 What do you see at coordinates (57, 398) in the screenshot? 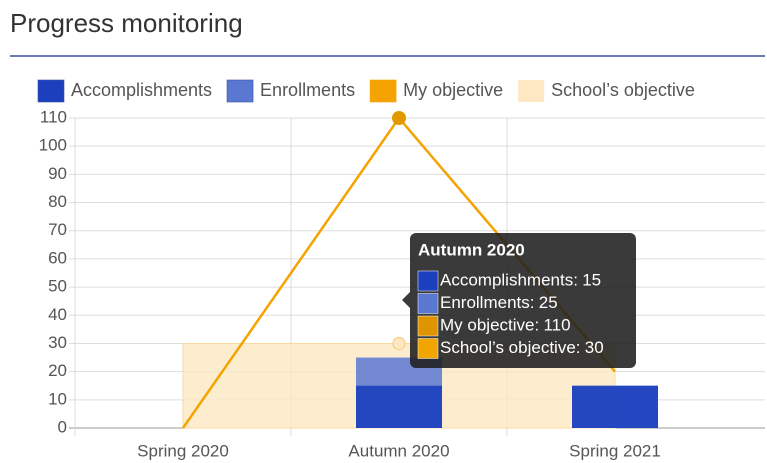
I see `y-tick-label: 10` at bounding box center [57, 398].